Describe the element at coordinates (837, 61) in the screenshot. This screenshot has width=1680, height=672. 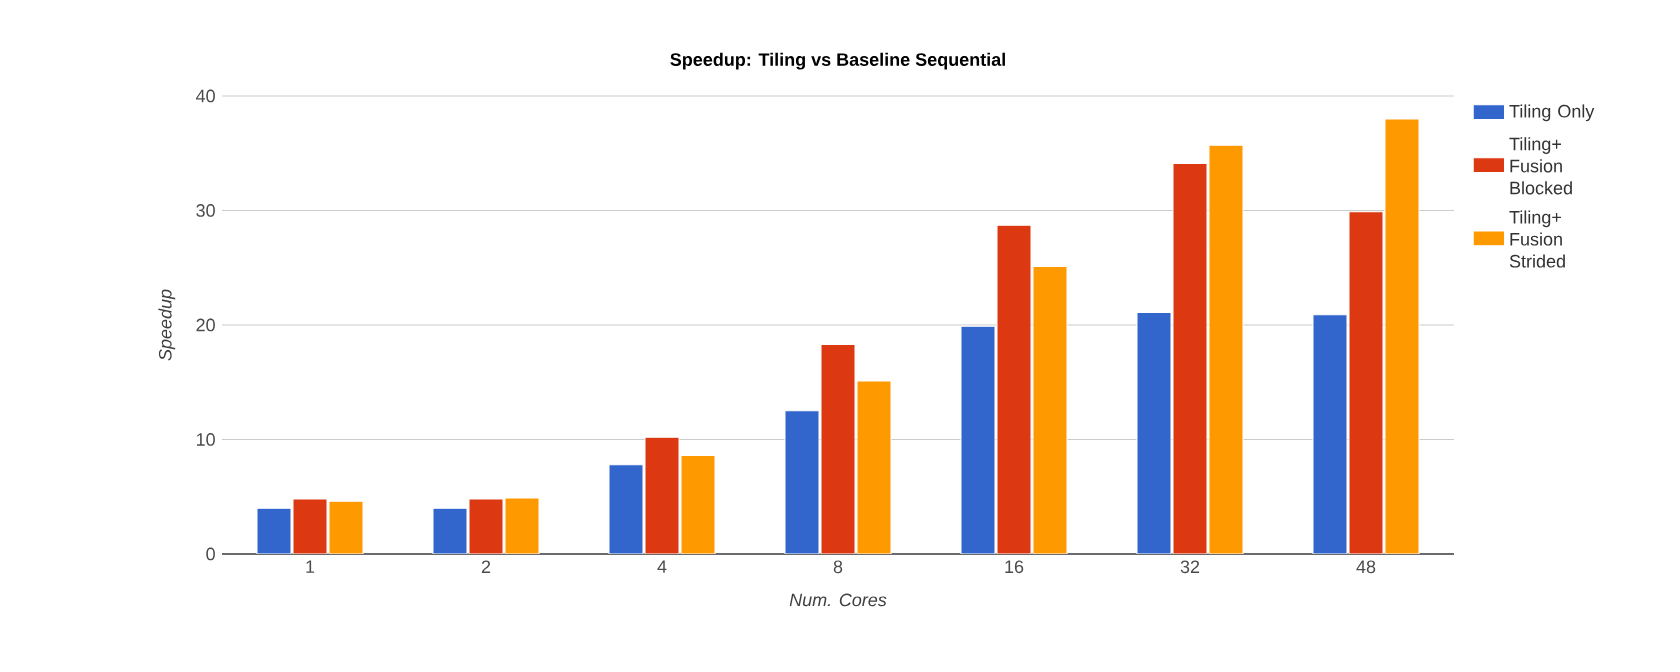
I see `chart-title: Speedup: Tiling vs Baseline Sequential` at that location.